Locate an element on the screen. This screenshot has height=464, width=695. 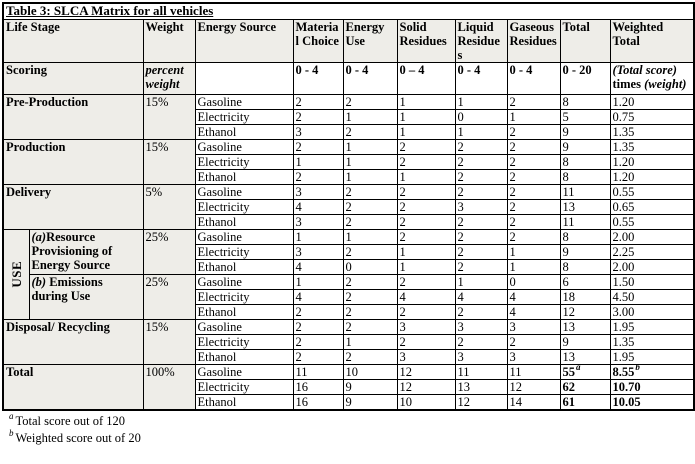
weighted-total-value: 2.25 is located at coordinates (652, 251).